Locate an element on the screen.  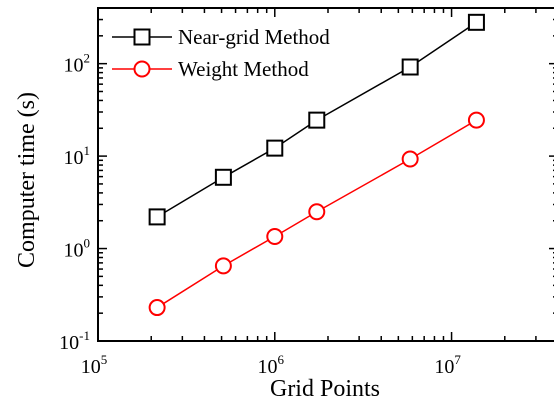
y-axis-title: Computer time (s) is located at coordinates (27, 180).